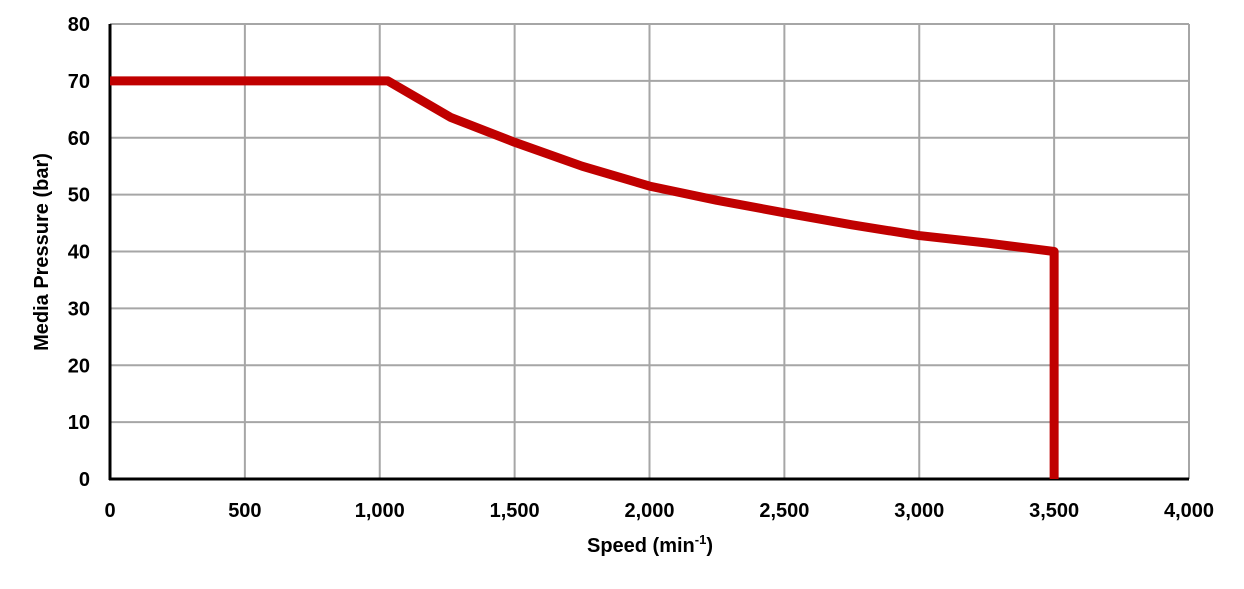  Describe the element at coordinates (79, 196) in the screenshot. I see `y-tick-label: 50` at that location.